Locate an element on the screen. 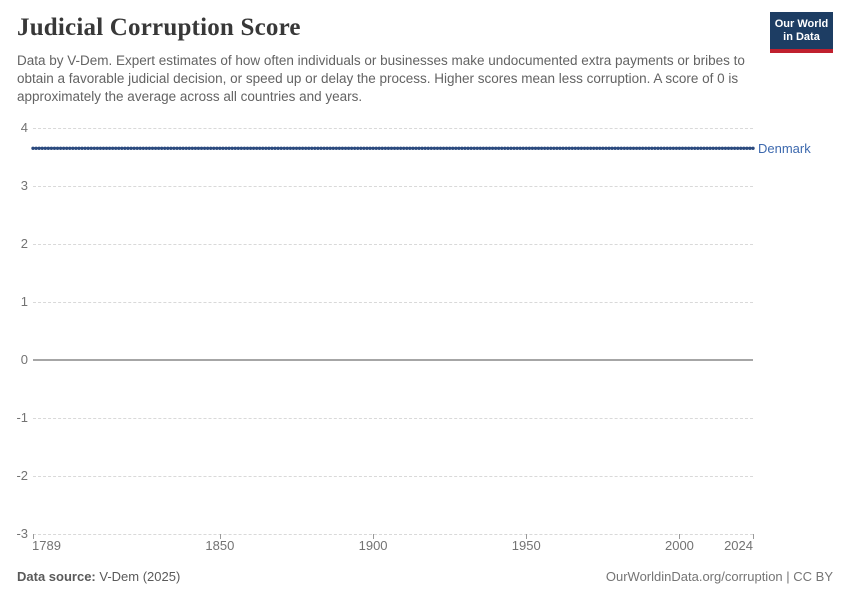  series-label-denmark: Denmark is located at coordinates (784, 149).